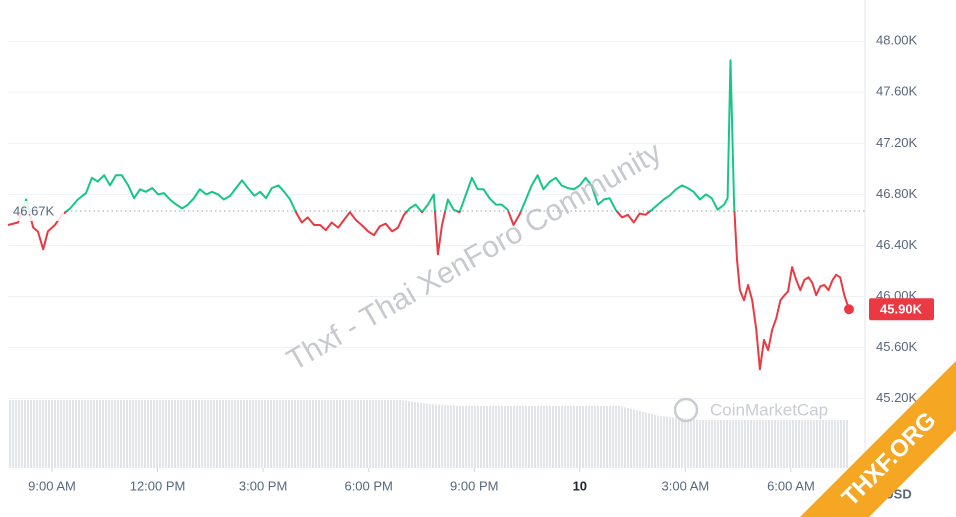 The width and height of the screenshot is (956, 517). What do you see at coordinates (897, 397) in the screenshot?
I see `y-tick-label: 45.20K` at bounding box center [897, 397].